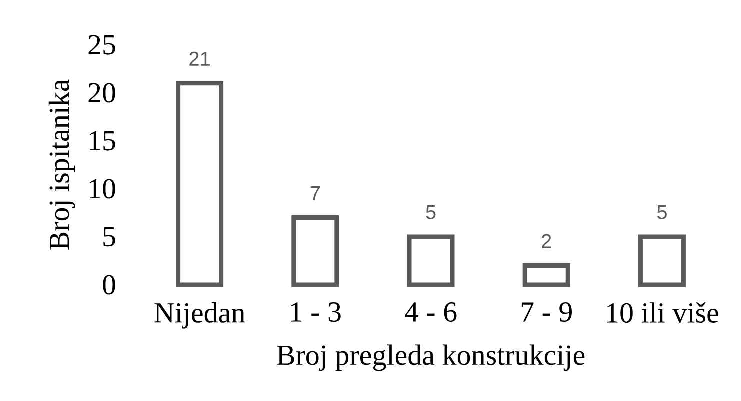 This screenshot has height=401, width=741. I want to click on y-tick-label: 10, so click(103, 189).